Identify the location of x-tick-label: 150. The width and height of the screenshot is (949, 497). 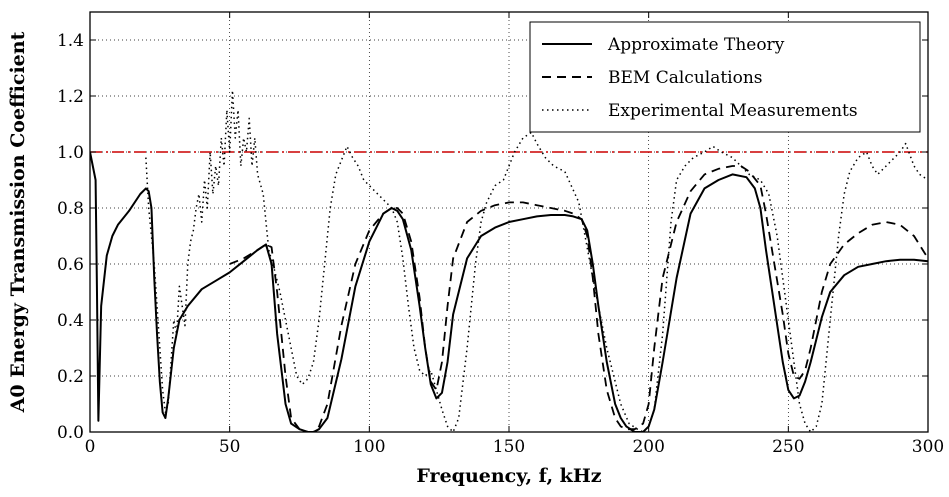
(509, 447).